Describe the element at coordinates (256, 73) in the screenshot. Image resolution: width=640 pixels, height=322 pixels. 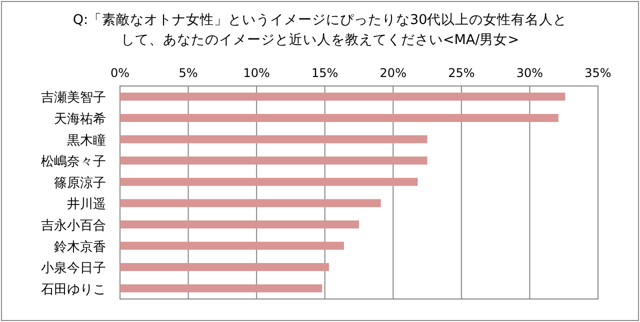
I see `x-tick-label: 10%` at that location.